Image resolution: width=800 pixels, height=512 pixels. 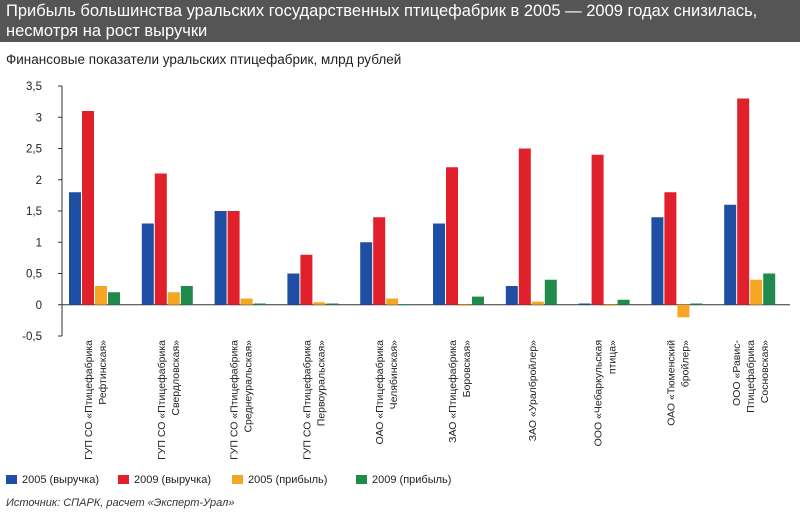 What do you see at coordinates (249, 386) in the screenshot?
I see `category-label: Среднеуральская»` at bounding box center [249, 386].